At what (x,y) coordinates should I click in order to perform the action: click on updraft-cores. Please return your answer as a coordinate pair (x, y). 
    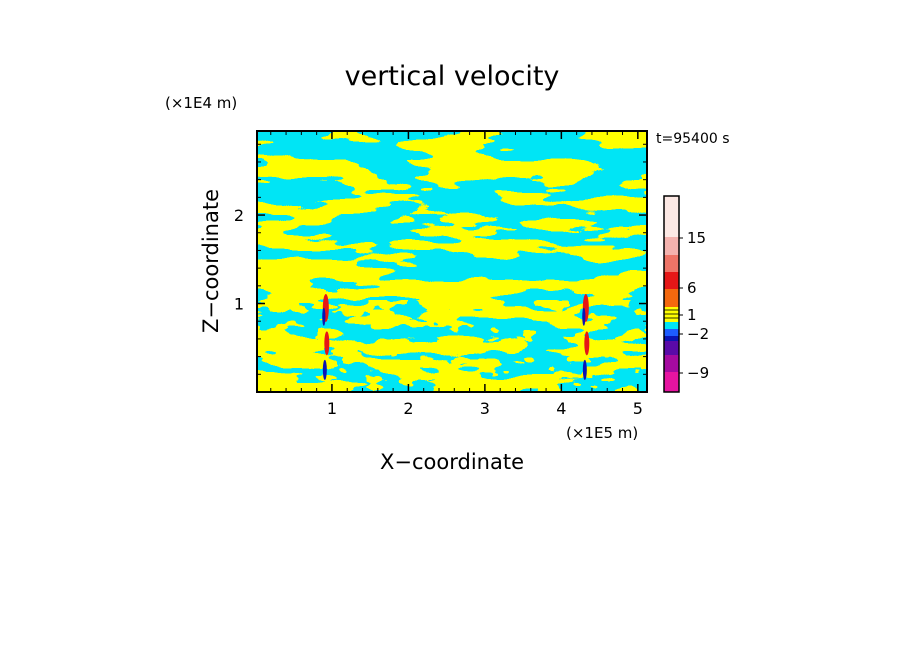
    Looking at the image, I should click on (456, 336).